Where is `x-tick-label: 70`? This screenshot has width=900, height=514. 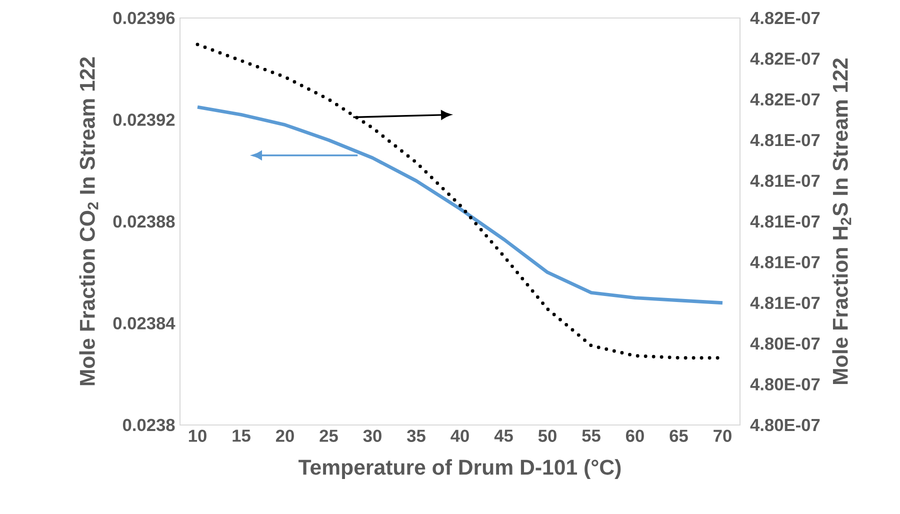 x-tick-label: 70 is located at coordinates (723, 436).